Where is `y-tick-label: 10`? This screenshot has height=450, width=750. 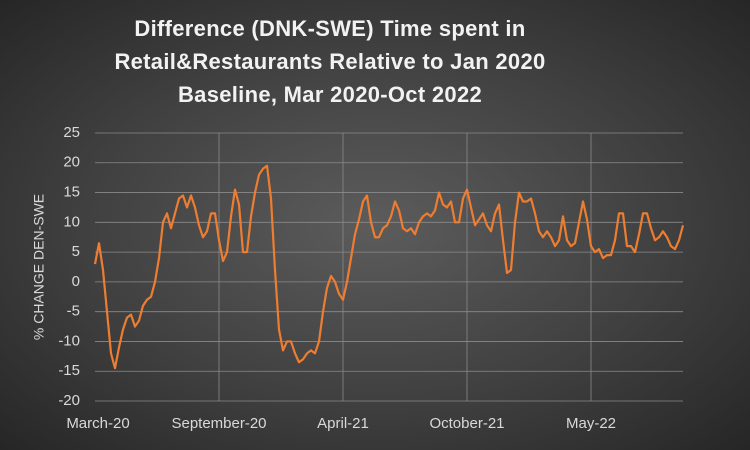 y-tick-label: 10 is located at coordinates (71, 221).